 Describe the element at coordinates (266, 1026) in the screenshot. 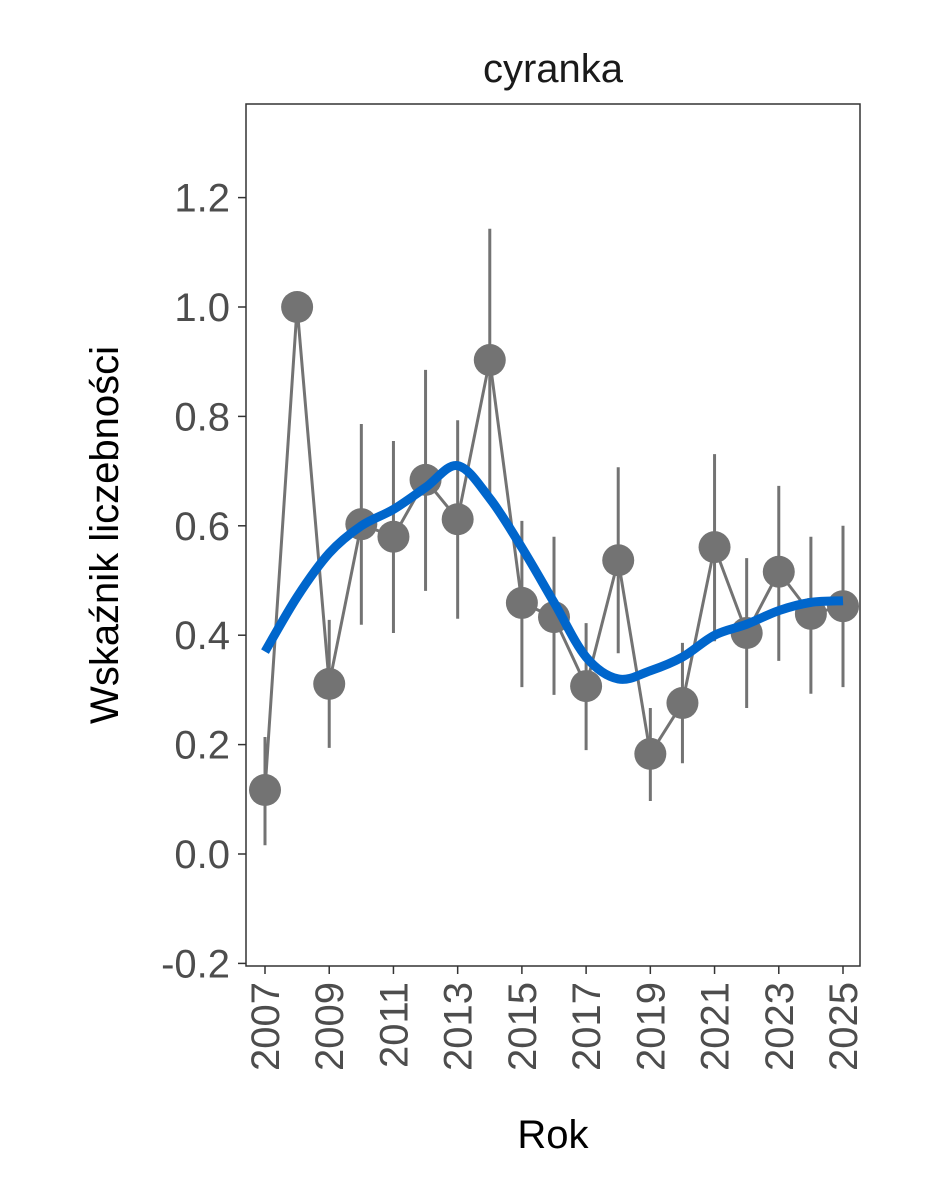

I see `x-tick-label: 2007` at that location.